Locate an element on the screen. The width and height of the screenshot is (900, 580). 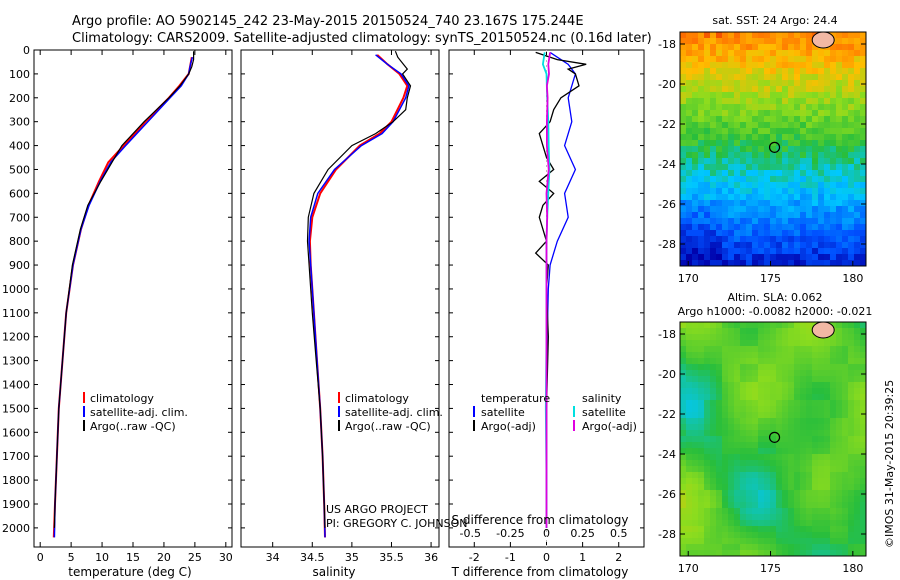
y-tick-label: 700 is located at coordinates (19, 217).